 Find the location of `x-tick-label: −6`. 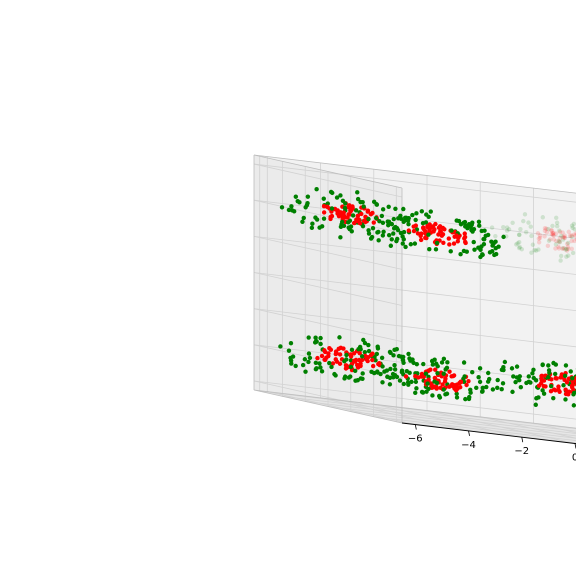

x-tick-label: −6 is located at coordinates (415, 439).